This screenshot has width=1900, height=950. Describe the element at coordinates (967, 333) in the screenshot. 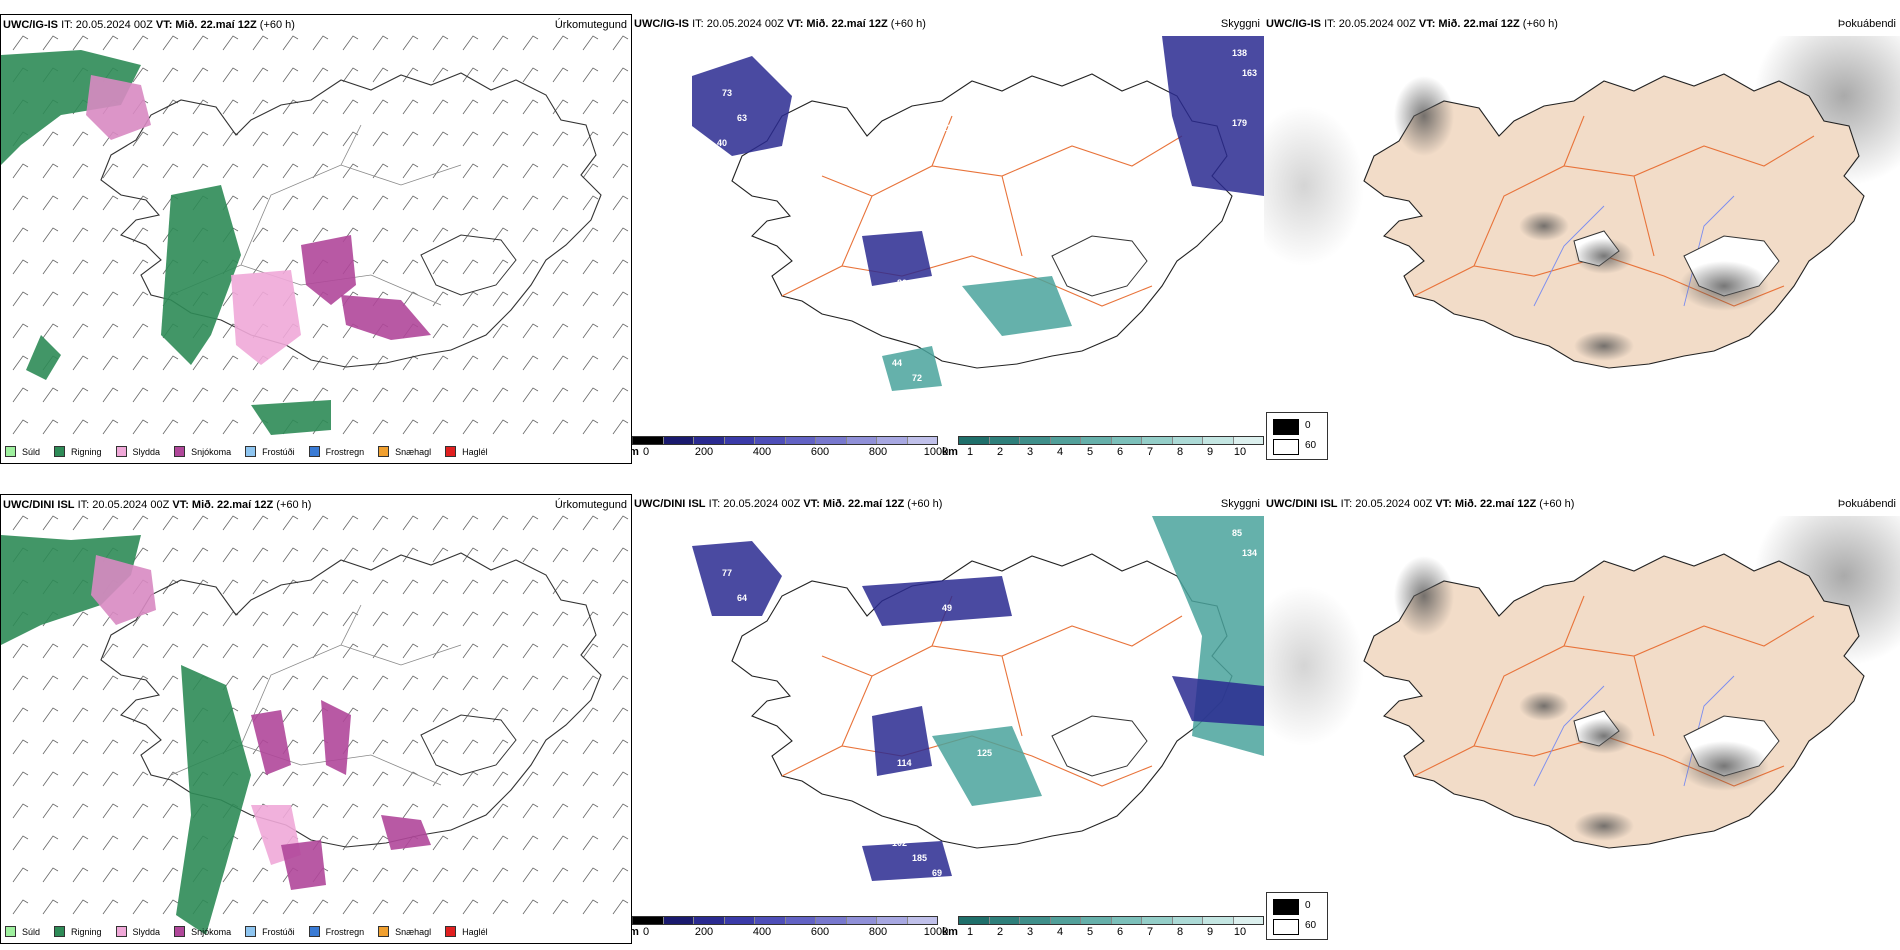

I see `visibility-value-label: 69` at that location.